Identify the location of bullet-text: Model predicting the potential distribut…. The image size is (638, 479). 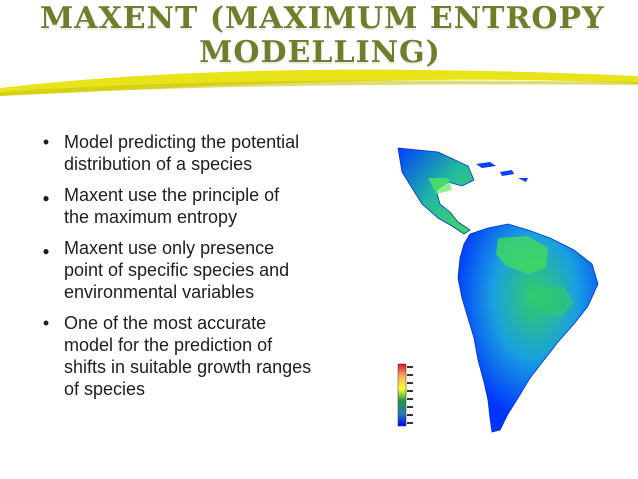
(182, 153).